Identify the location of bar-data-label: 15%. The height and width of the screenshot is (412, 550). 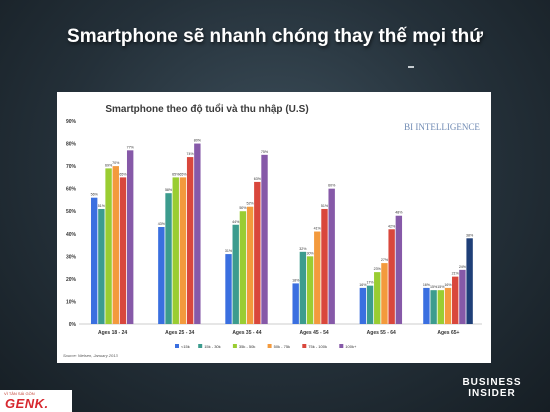
(434, 287).